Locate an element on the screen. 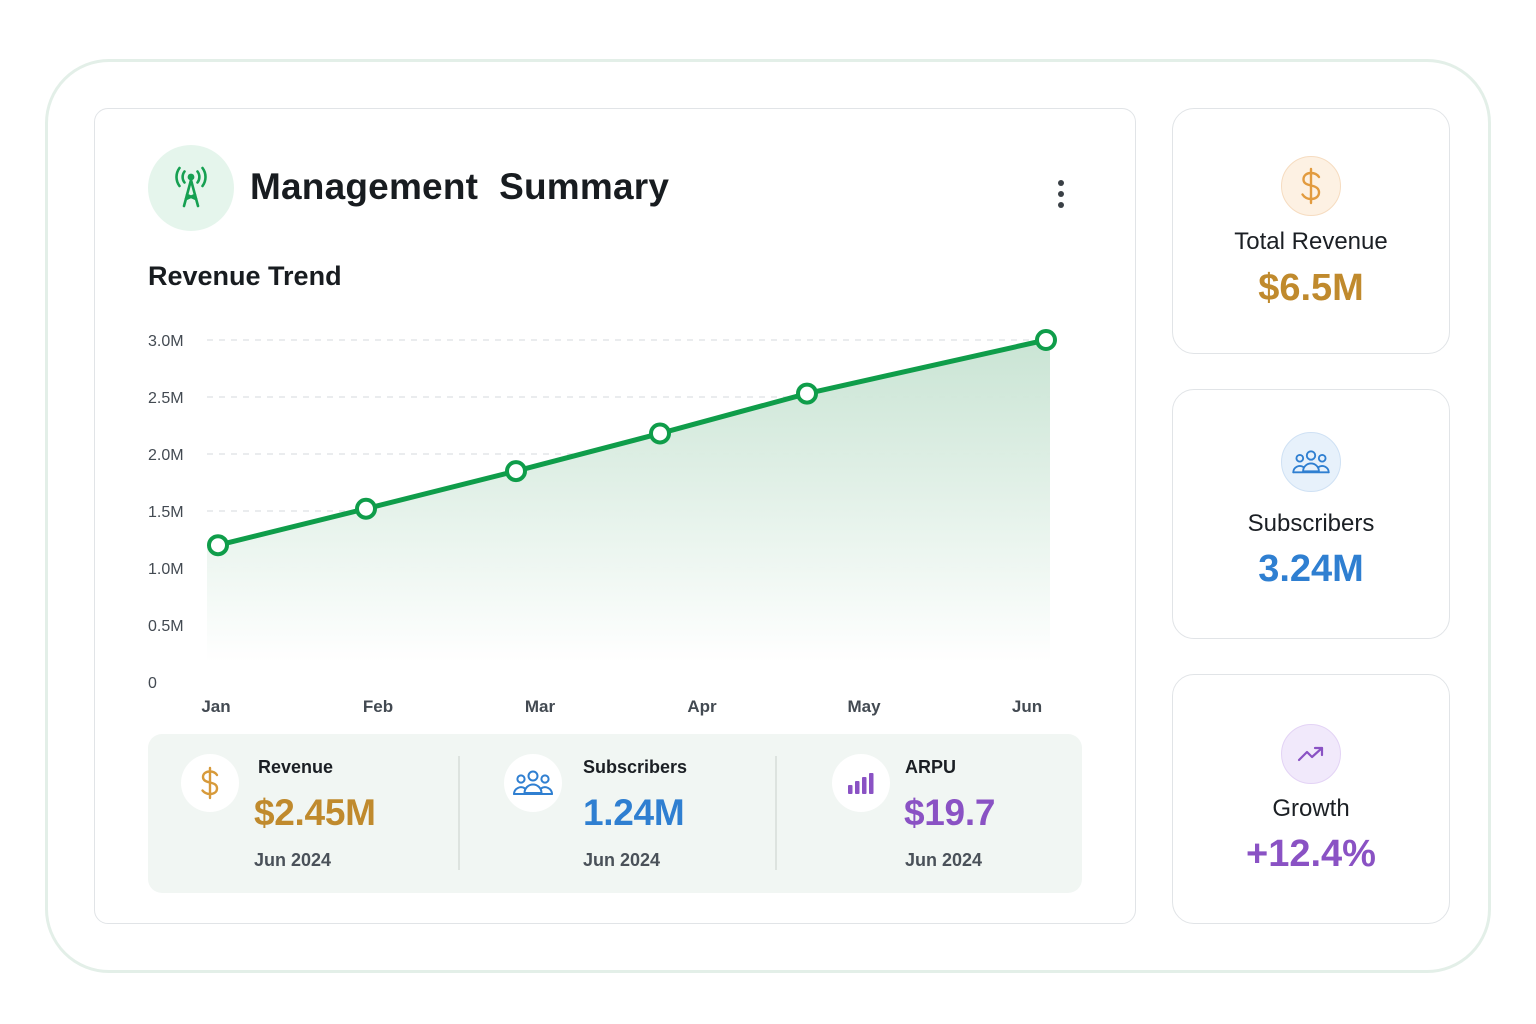 The width and height of the screenshot is (1536, 1024). kpi-label: Growth is located at coordinates (1311, 808).